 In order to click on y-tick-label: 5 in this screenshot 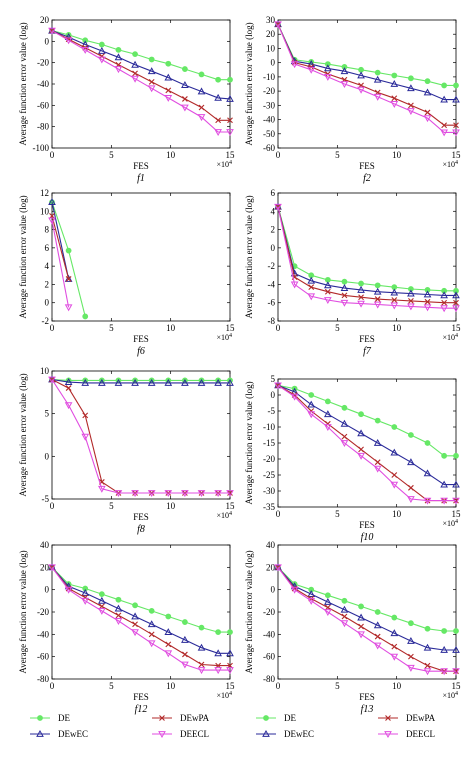, I will do `click(273, 379)`.